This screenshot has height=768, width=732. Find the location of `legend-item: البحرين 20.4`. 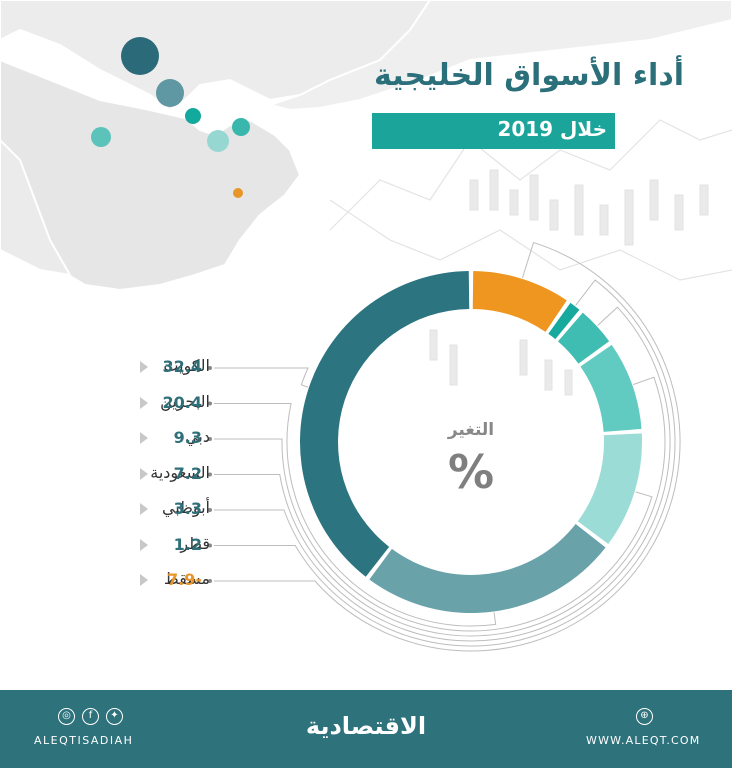

legend-item: البحرين 20.4 is located at coordinates (125, 404).